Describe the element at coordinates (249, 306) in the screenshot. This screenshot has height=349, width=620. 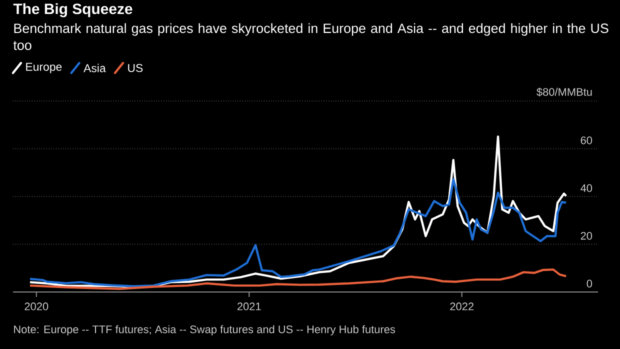
I see `x-tick-label: 2021` at that location.